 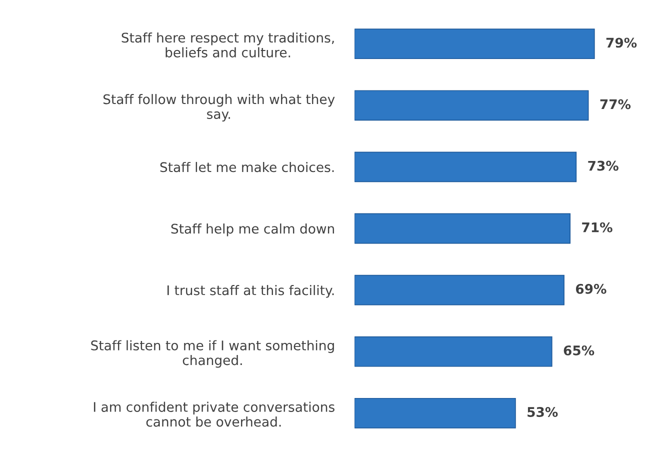 What do you see at coordinates (543, 411) in the screenshot?
I see `data-label: 53%` at bounding box center [543, 411].